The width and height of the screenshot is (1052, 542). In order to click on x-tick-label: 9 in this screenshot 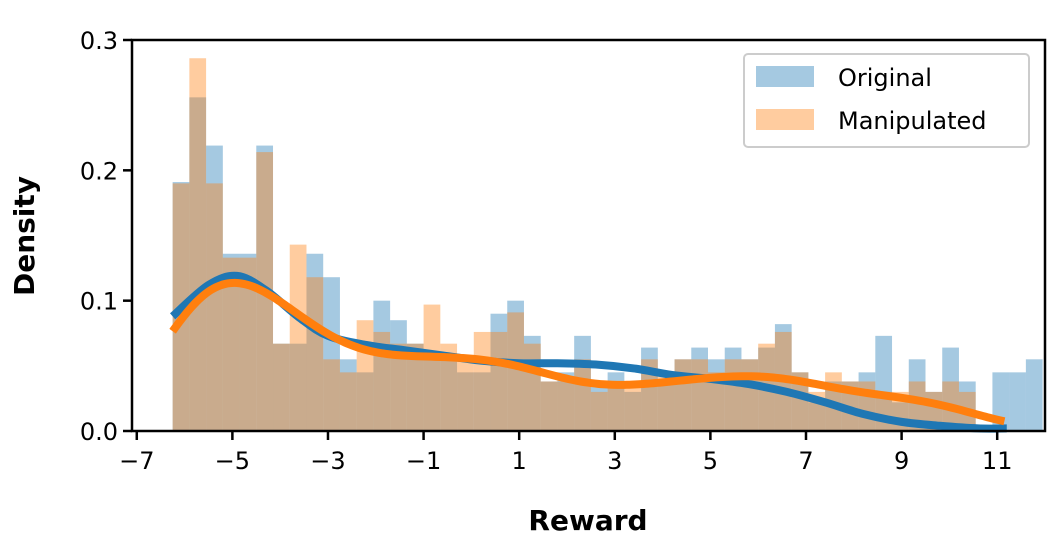, I will do `click(901, 461)`.